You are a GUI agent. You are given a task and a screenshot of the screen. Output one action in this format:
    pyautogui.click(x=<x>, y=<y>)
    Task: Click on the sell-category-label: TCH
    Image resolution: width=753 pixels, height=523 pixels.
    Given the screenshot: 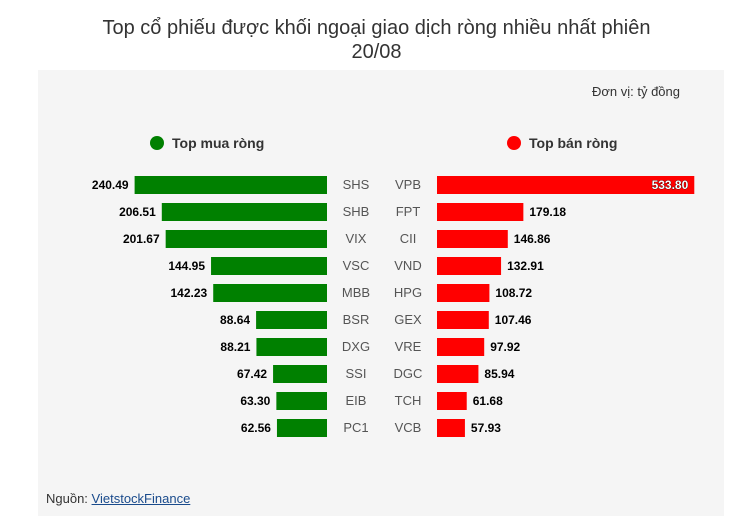 What is the action you would take?
    pyautogui.click(x=408, y=400)
    